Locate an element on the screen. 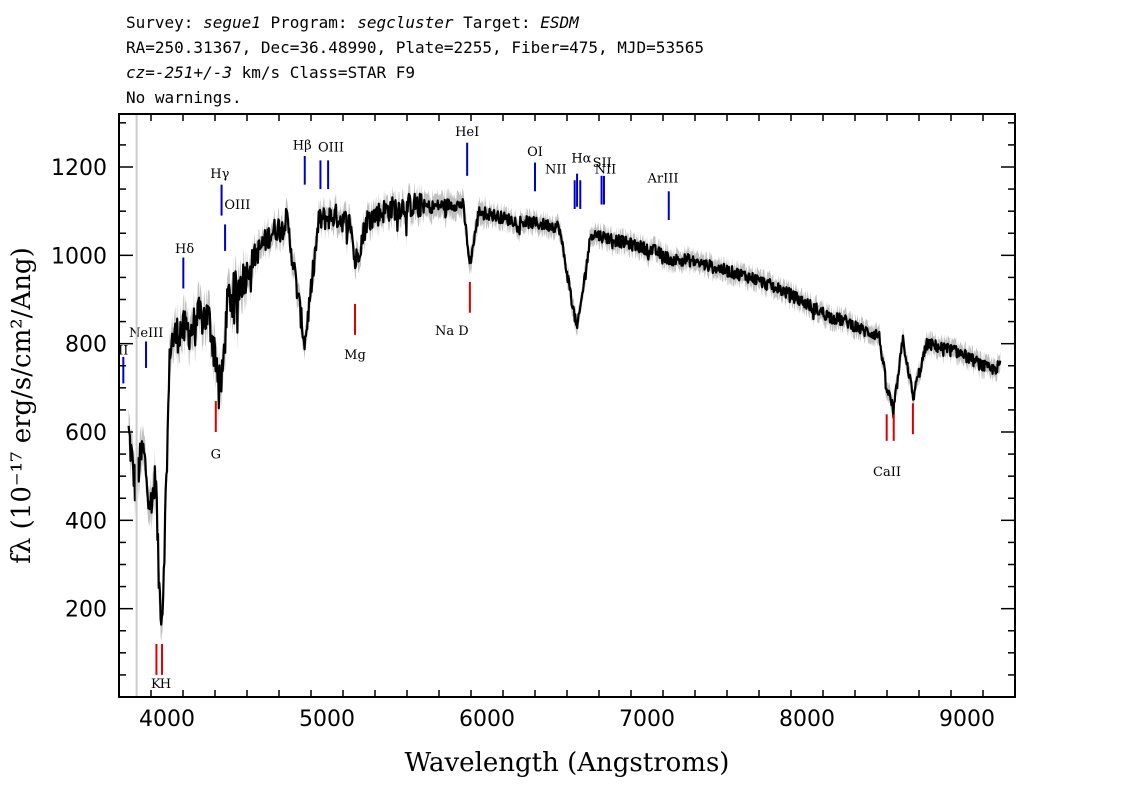  emission-line-label: Hβ is located at coordinates (302, 145).